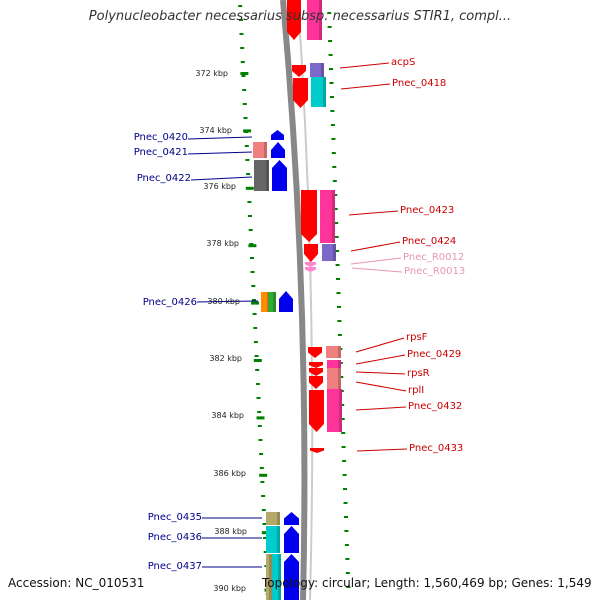  Describe the element at coordinates (435, 271) in the screenshot. I see `gene-label-pnec-r0013: Pnec_R0013` at that location.